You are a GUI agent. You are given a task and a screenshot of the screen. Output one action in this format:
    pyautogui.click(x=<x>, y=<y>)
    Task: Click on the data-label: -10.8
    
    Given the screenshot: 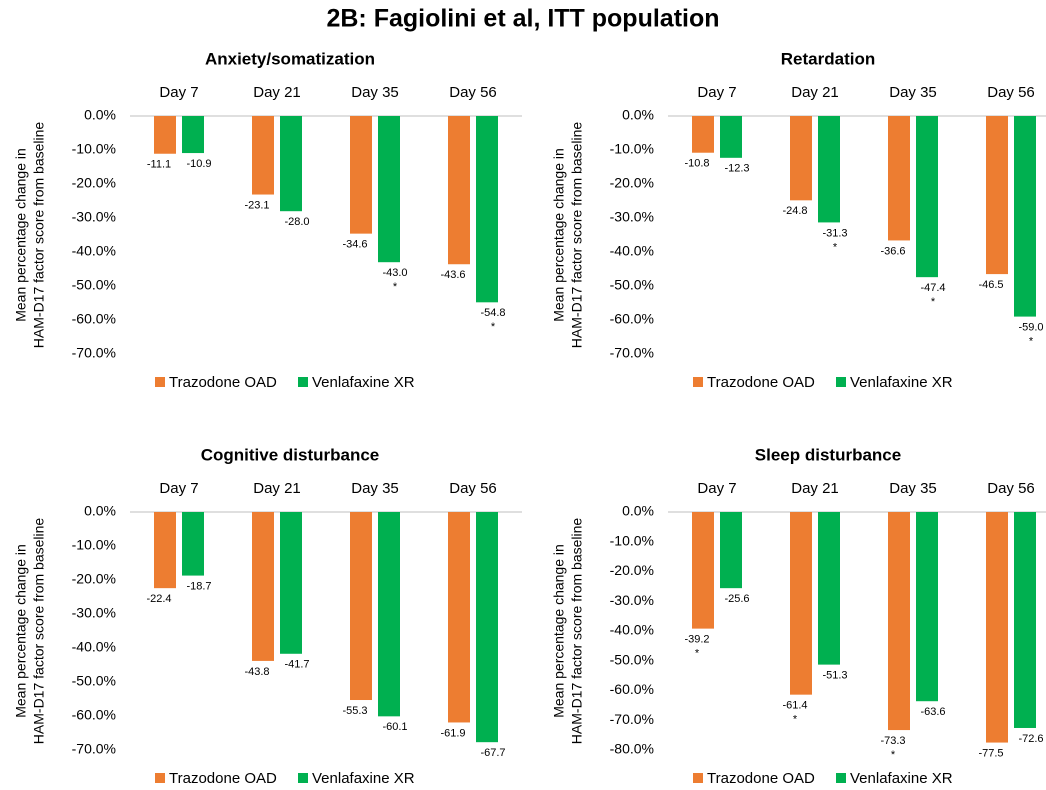 What is the action you would take?
    pyautogui.click(x=696, y=164)
    